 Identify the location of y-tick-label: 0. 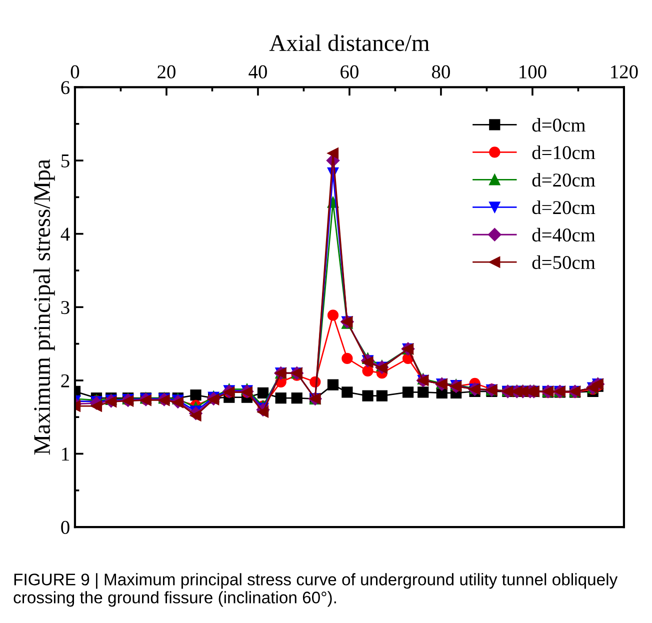
(65, 527).